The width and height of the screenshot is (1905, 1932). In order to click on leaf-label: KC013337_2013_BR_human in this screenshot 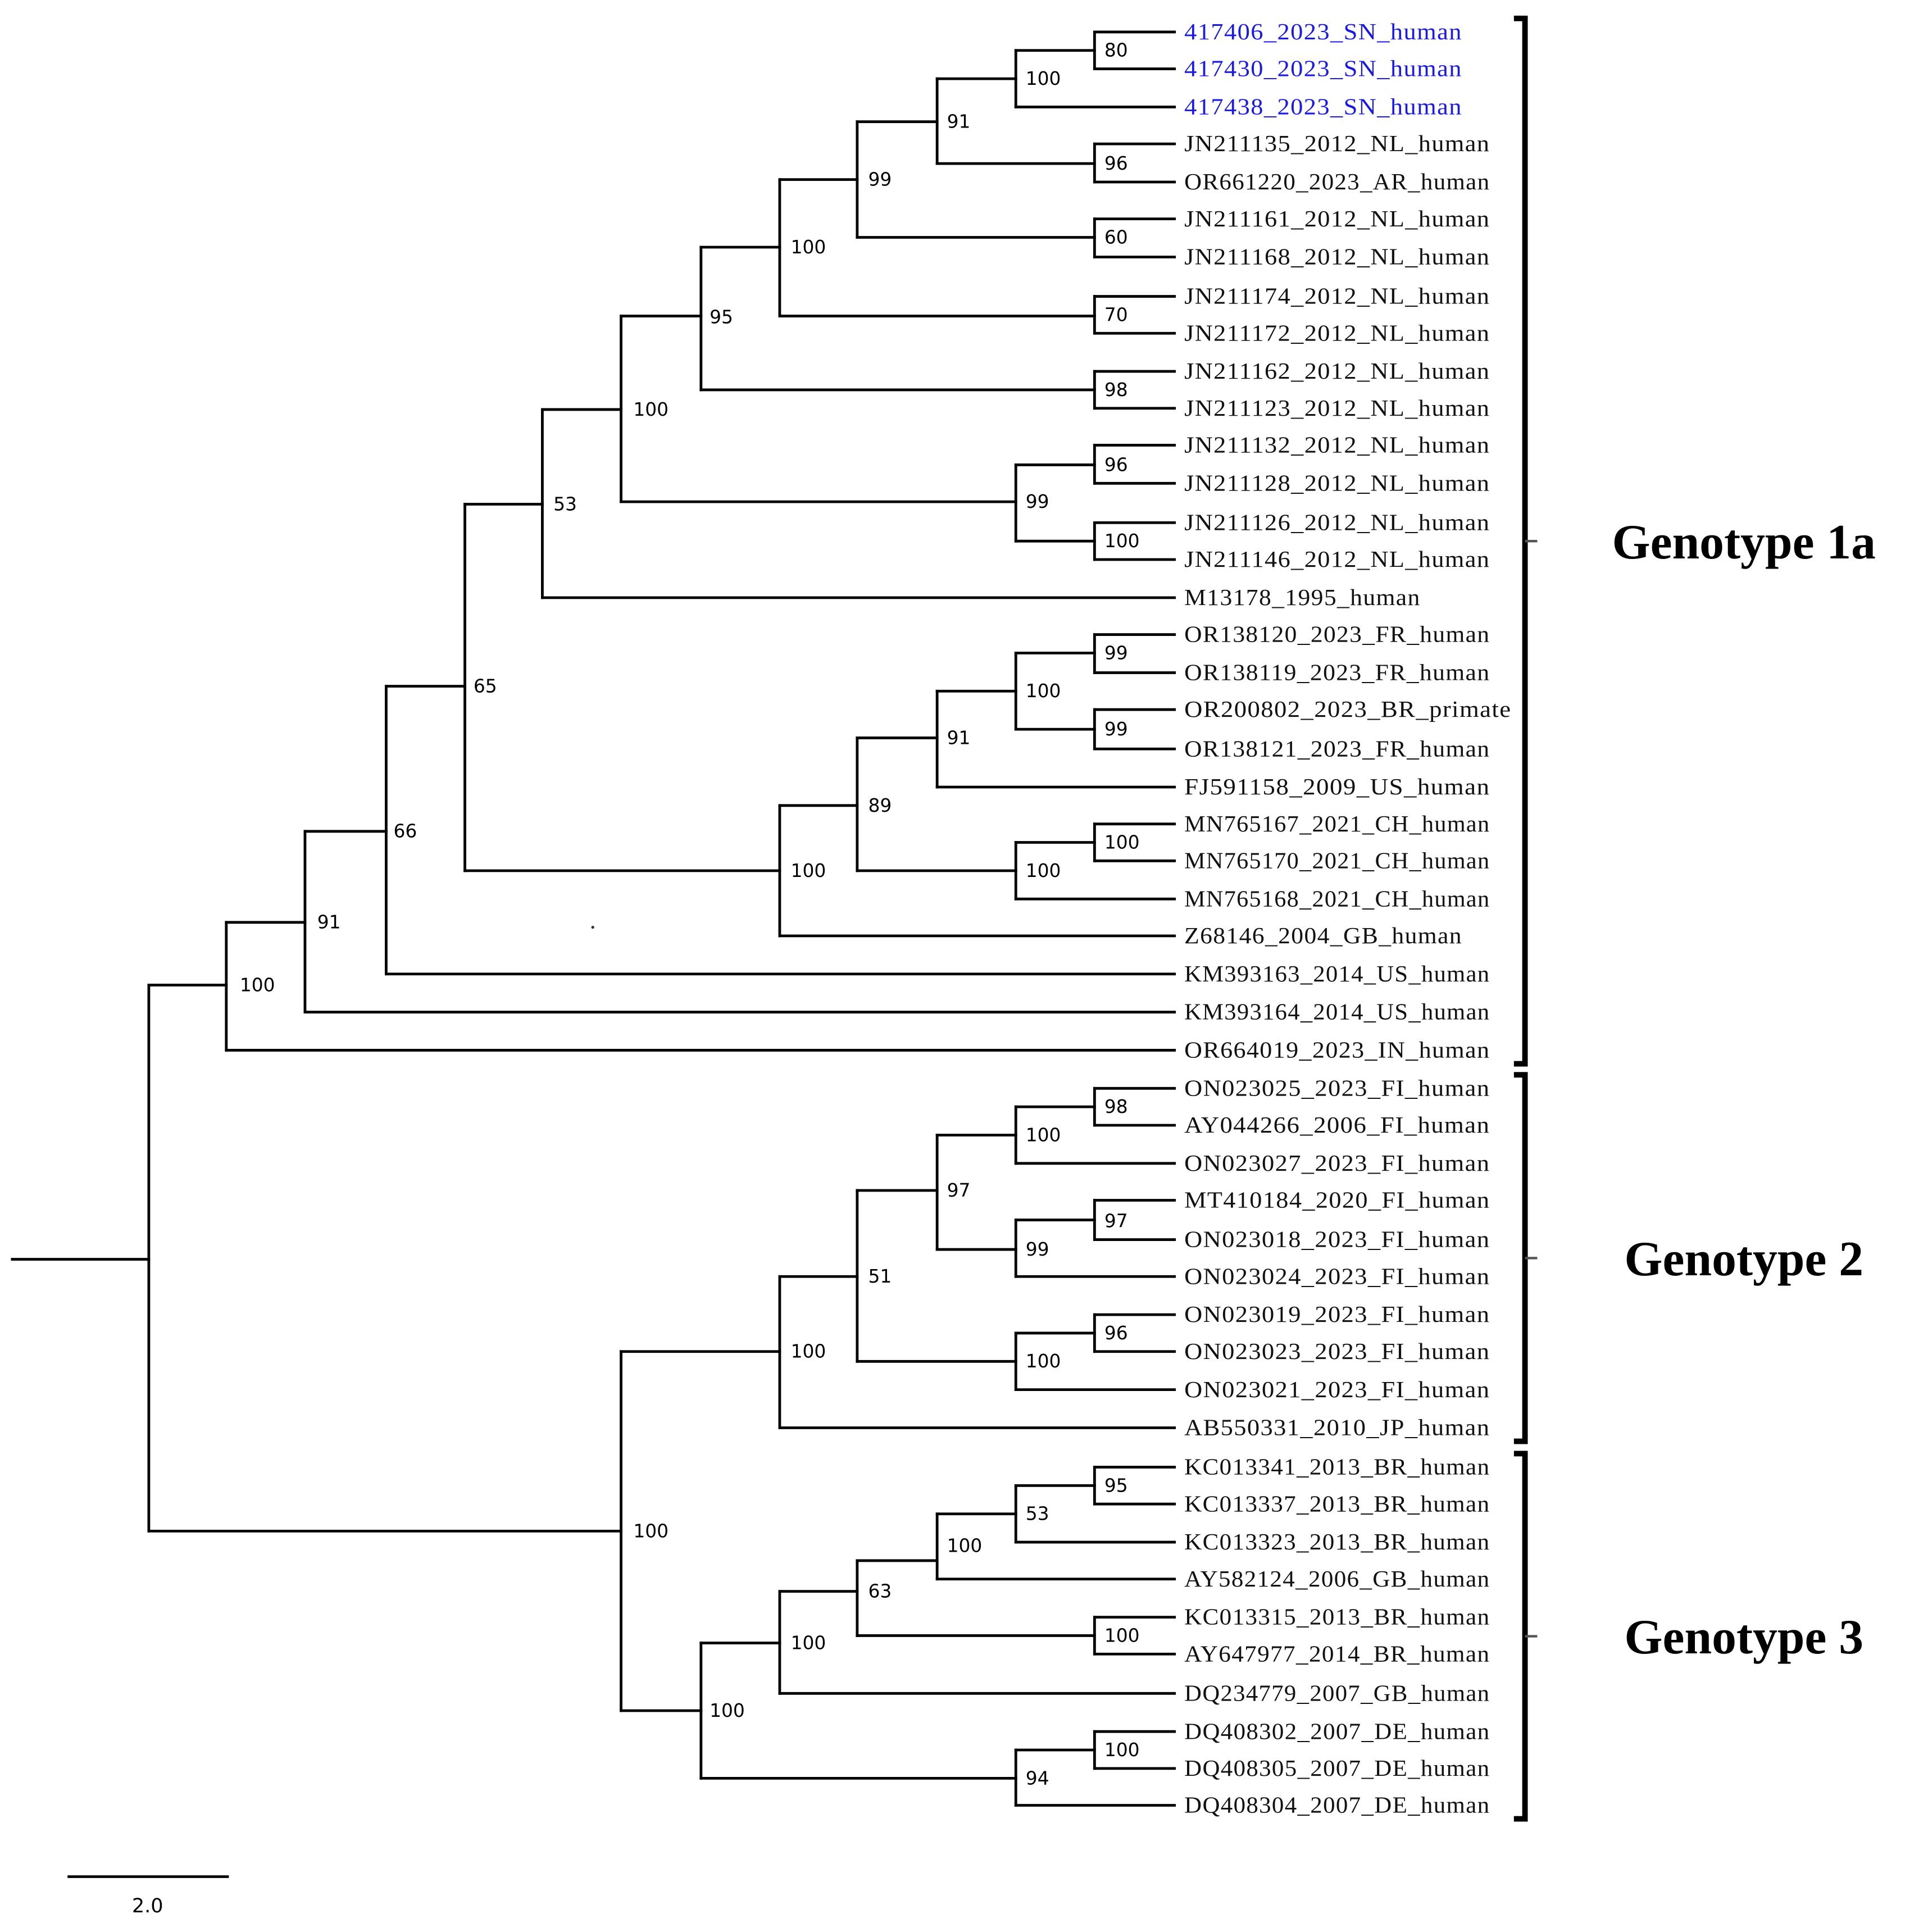, I will do `click(1337, 1503)`.